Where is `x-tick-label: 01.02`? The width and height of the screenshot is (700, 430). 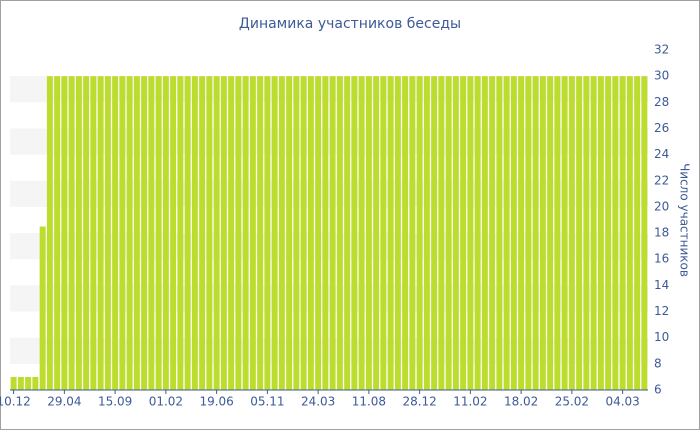 x-tick-label: 01.02 is located at coordinates (166, 402).